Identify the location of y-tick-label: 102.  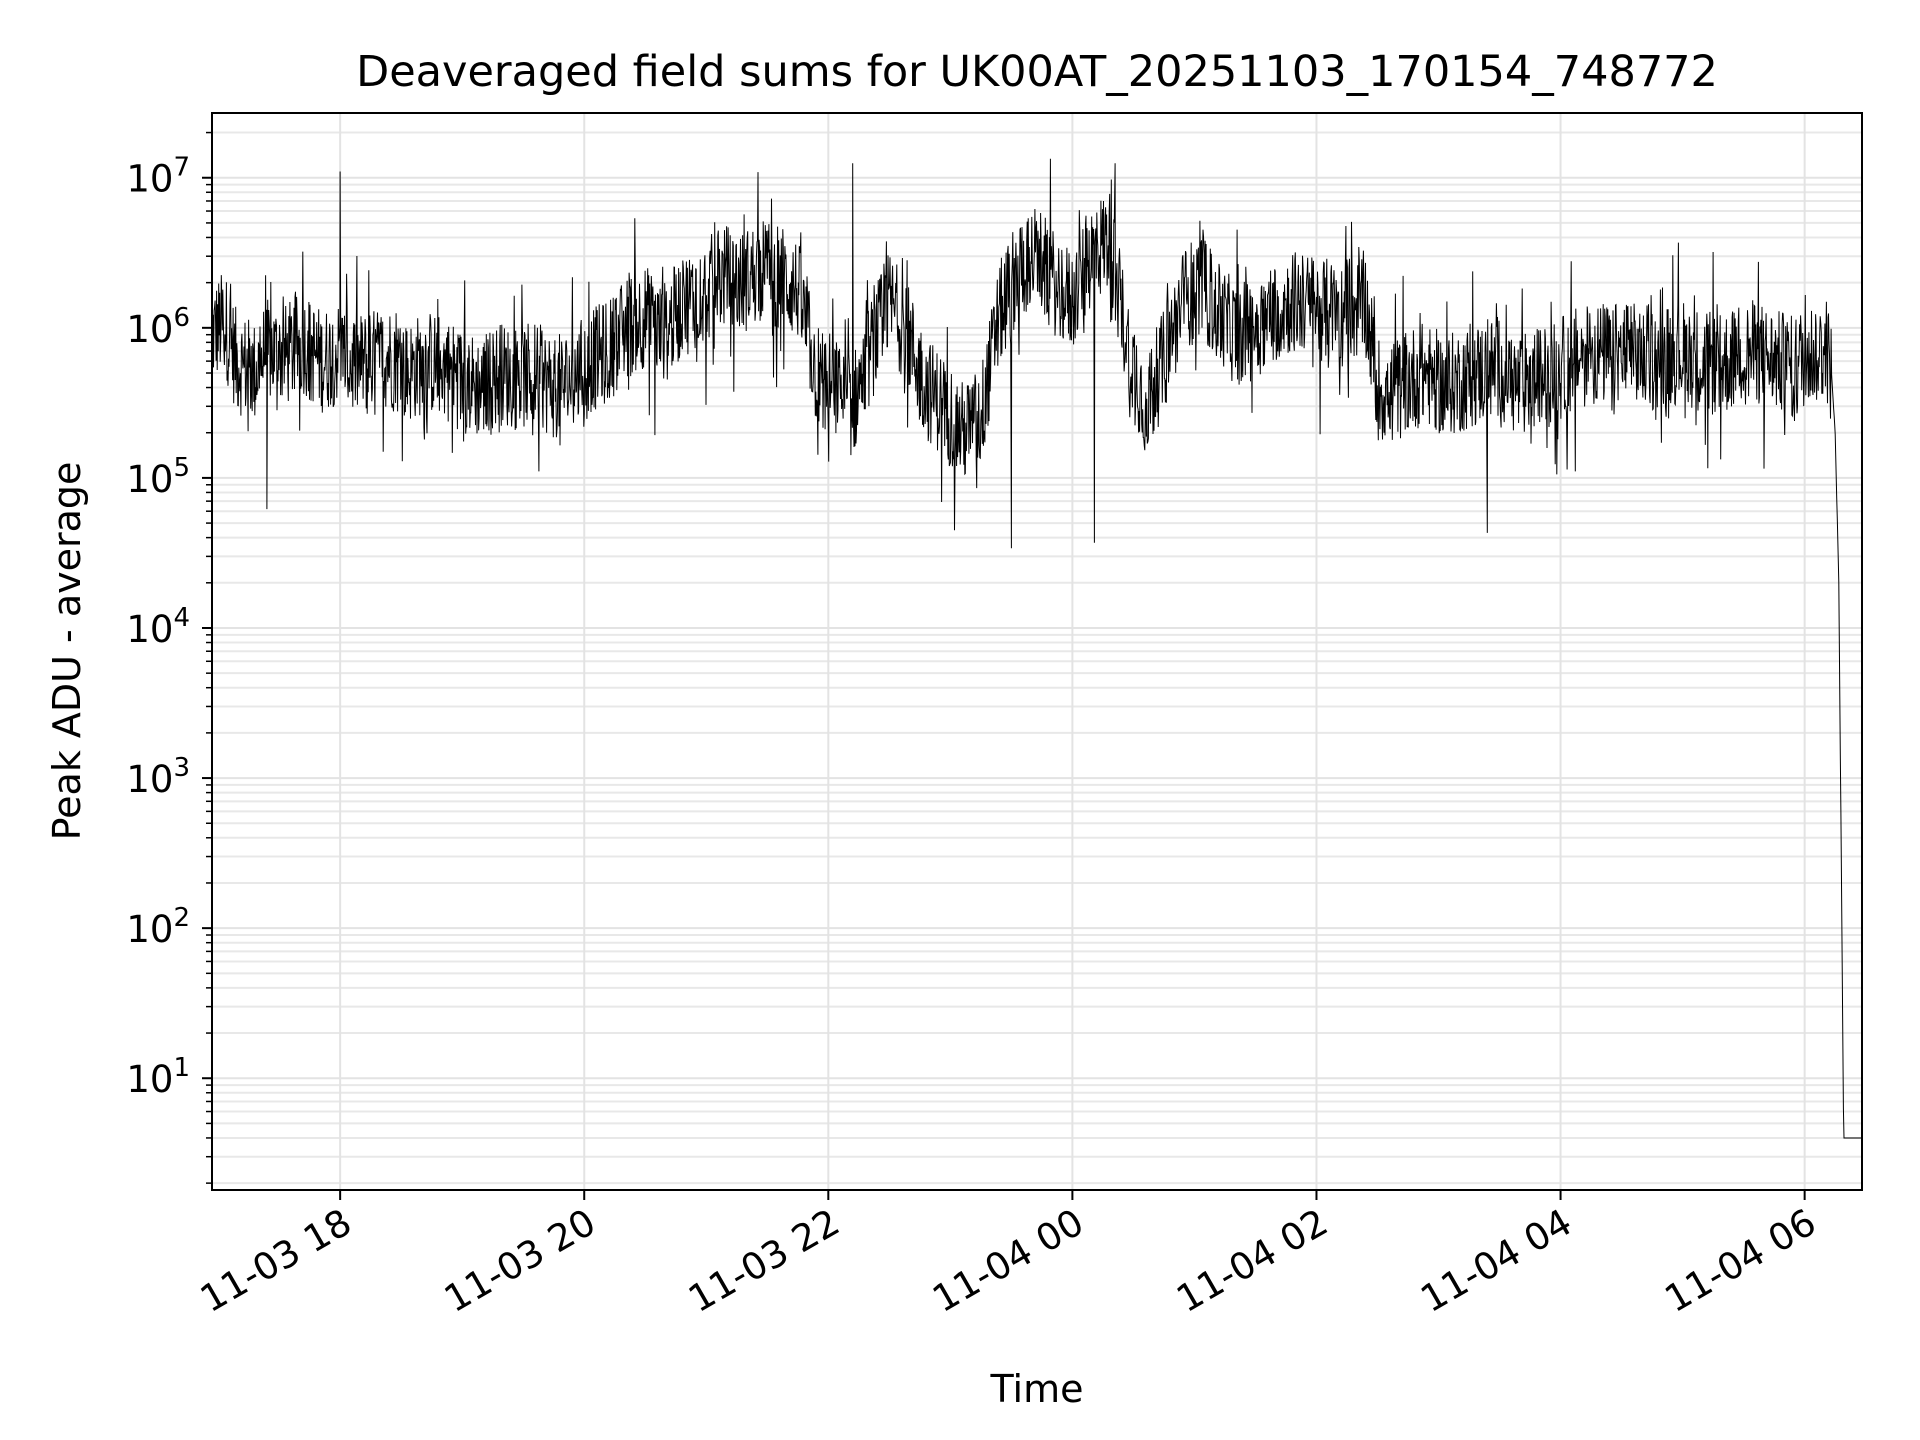
(158, 927).